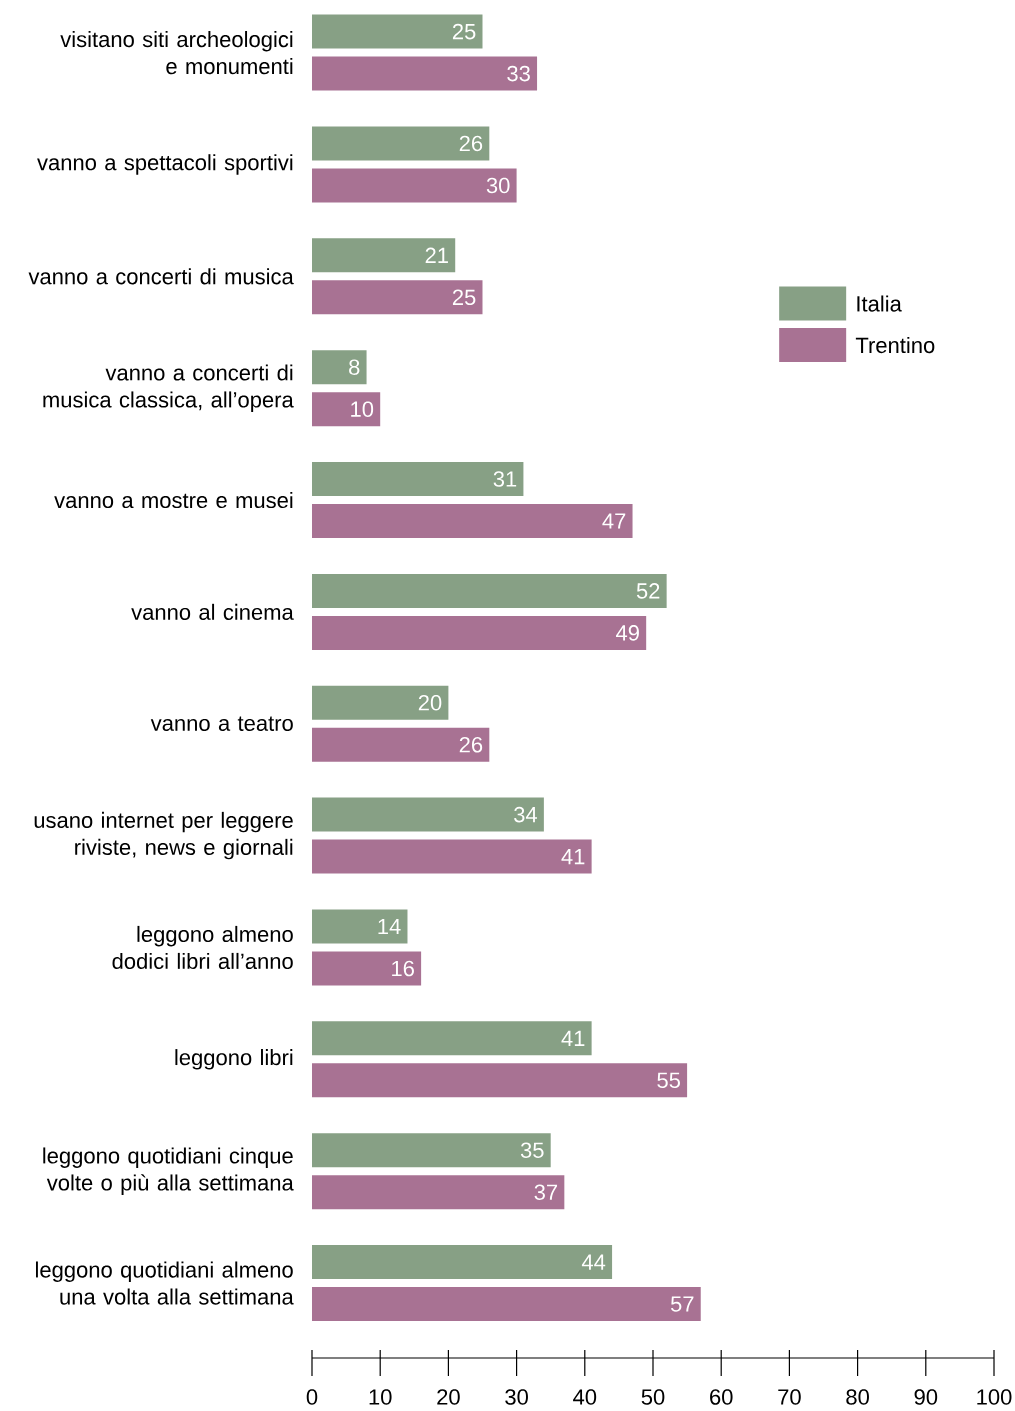 The height and width of the screenshot is (1411, 1015). What do you see at coordinates (168, 388) in the screenshot?
I see `y-tick-label: vanno a concerti di musica classica, all’opera` at bounding box center [168, 388].